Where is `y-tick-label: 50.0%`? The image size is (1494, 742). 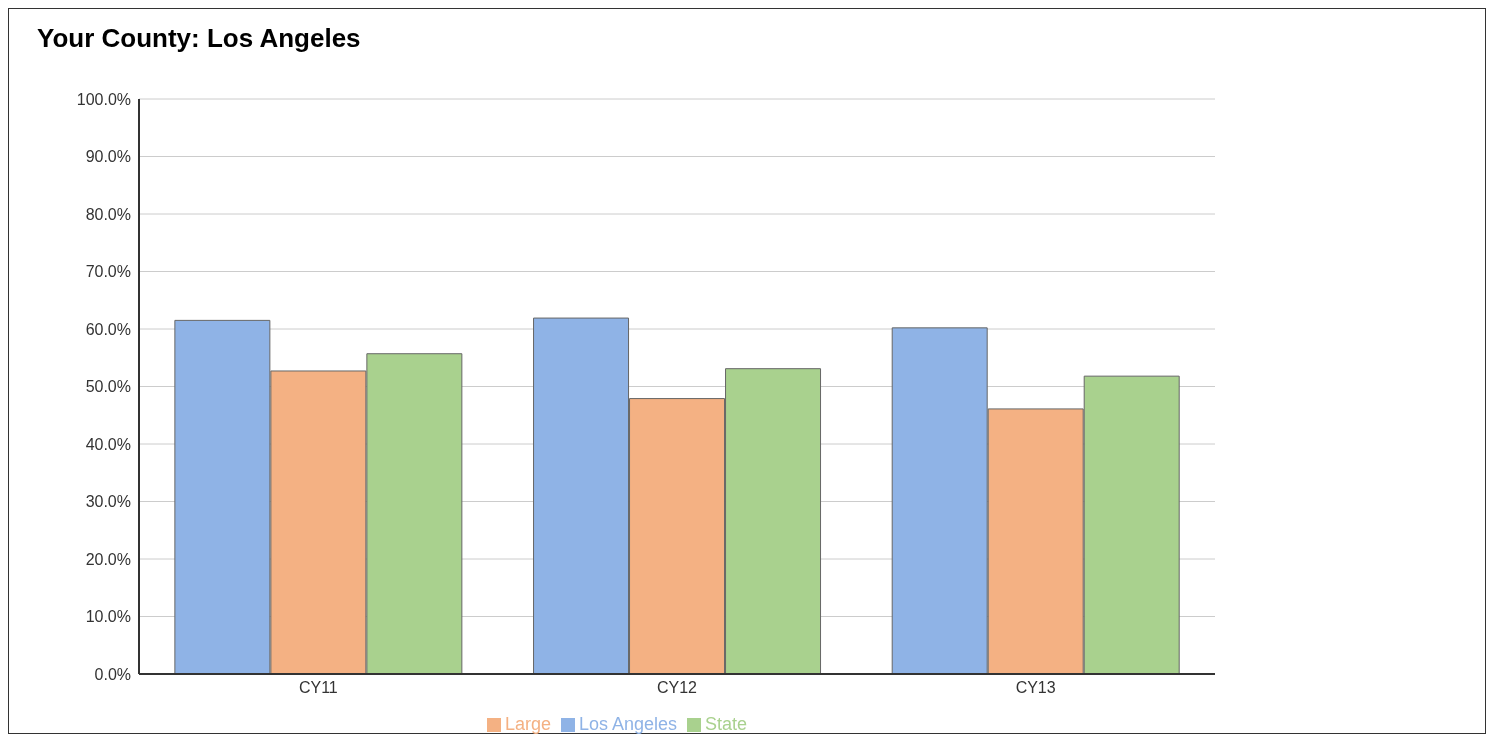
y-tick-label: 50.0% is located at coordinates (108, 387).